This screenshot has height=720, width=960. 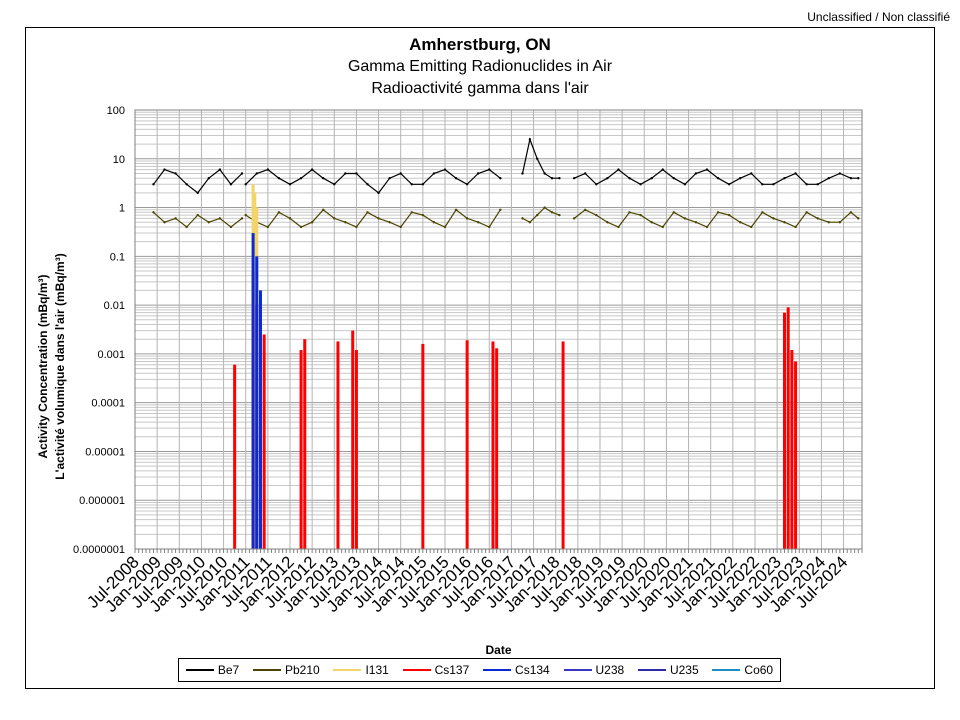 What do you see at coordinates (480, 44) in the screenshot?
I see `chart-title: Amherstburg, ON` at bounding box center [480, 44].